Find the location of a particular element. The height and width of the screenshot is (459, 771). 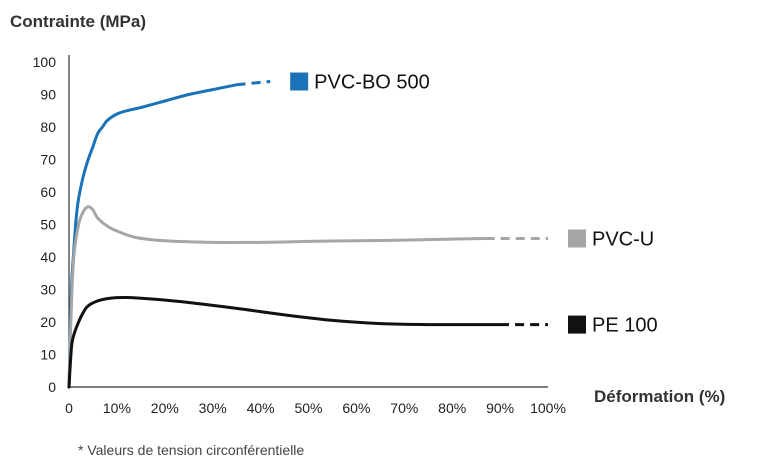

x-tick-labels: 0 10% 20% 30% 40% 50% 60% 70% 80% 90% 100% is located at coordinates (315, 408).